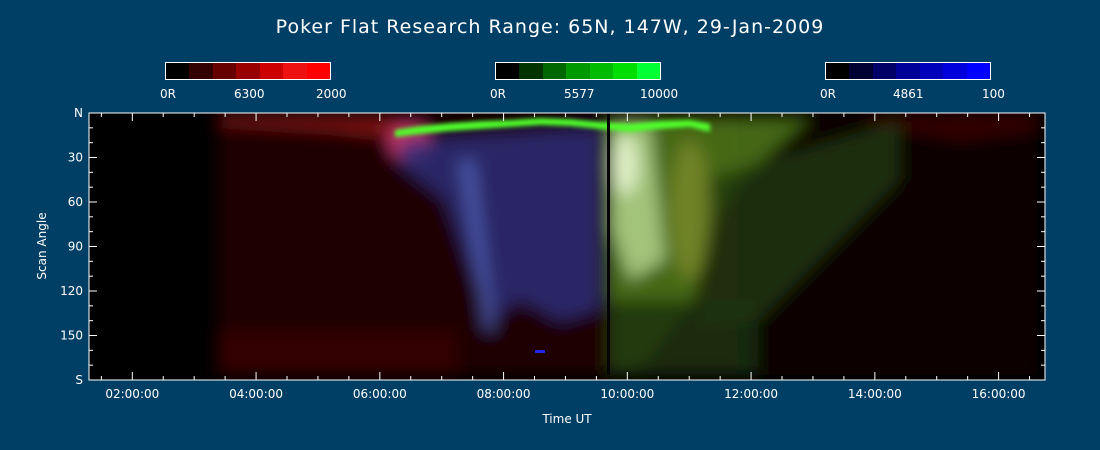  Describe the element at coordinates (627, 394) in the screenshot. I see `x-tick-label: 10:00:00` at that location.